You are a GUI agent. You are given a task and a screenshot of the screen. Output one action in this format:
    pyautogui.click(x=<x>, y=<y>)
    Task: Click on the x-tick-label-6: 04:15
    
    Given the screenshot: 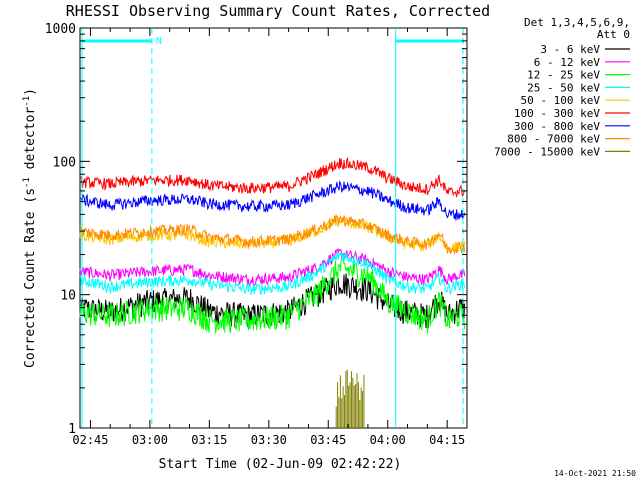 What is the action you would take?
    pyautogui.click(x=447, y=440)
    